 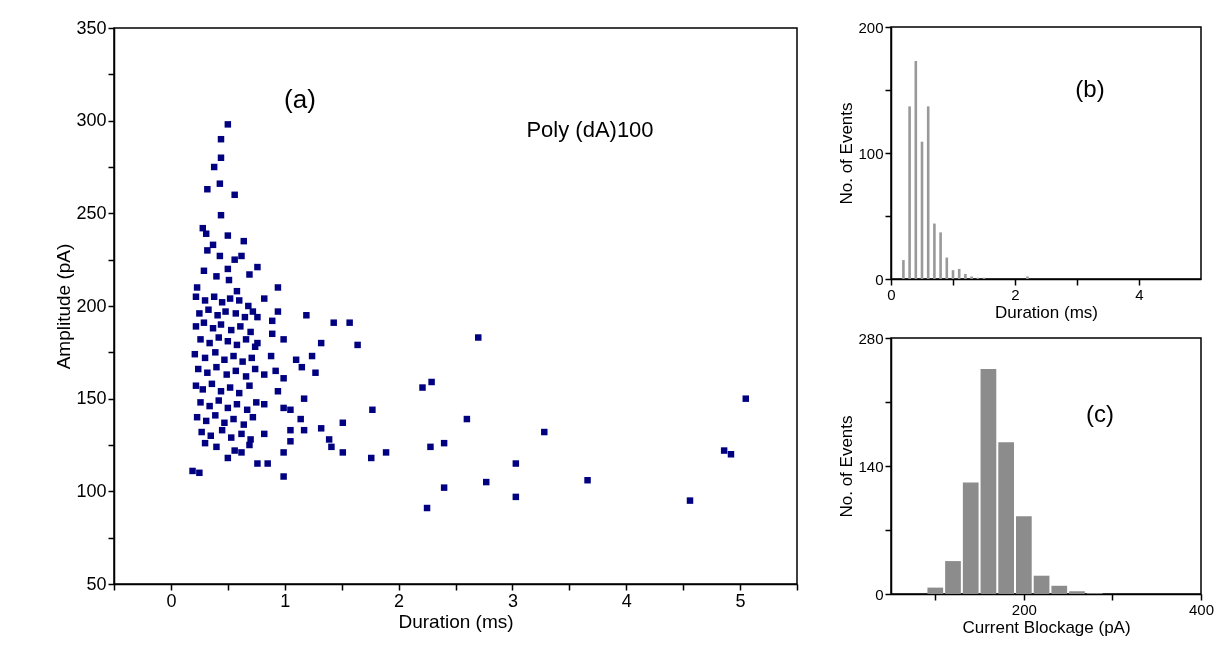 I want to click on x-tick-label: 3, so click(x=512, y=600).